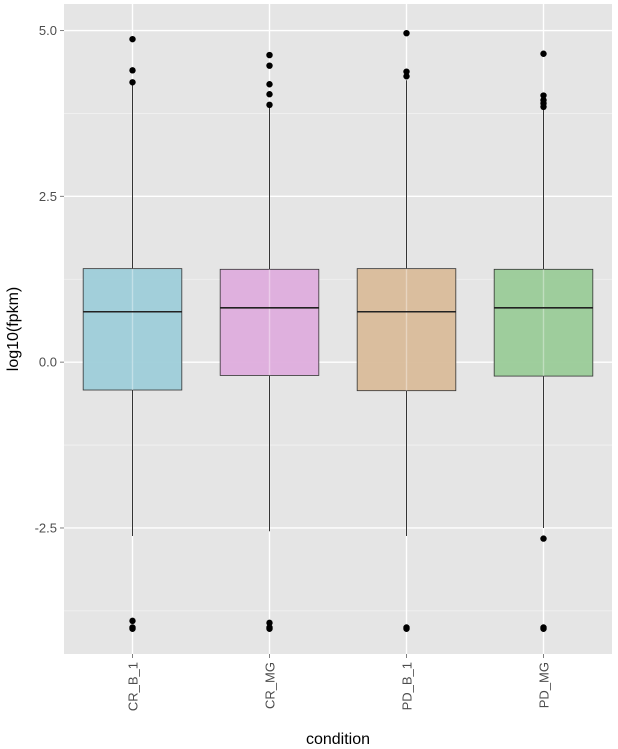 This screenshot has height=749, width=618. I want to click on x-axis-title: condition, so click(338, 739).